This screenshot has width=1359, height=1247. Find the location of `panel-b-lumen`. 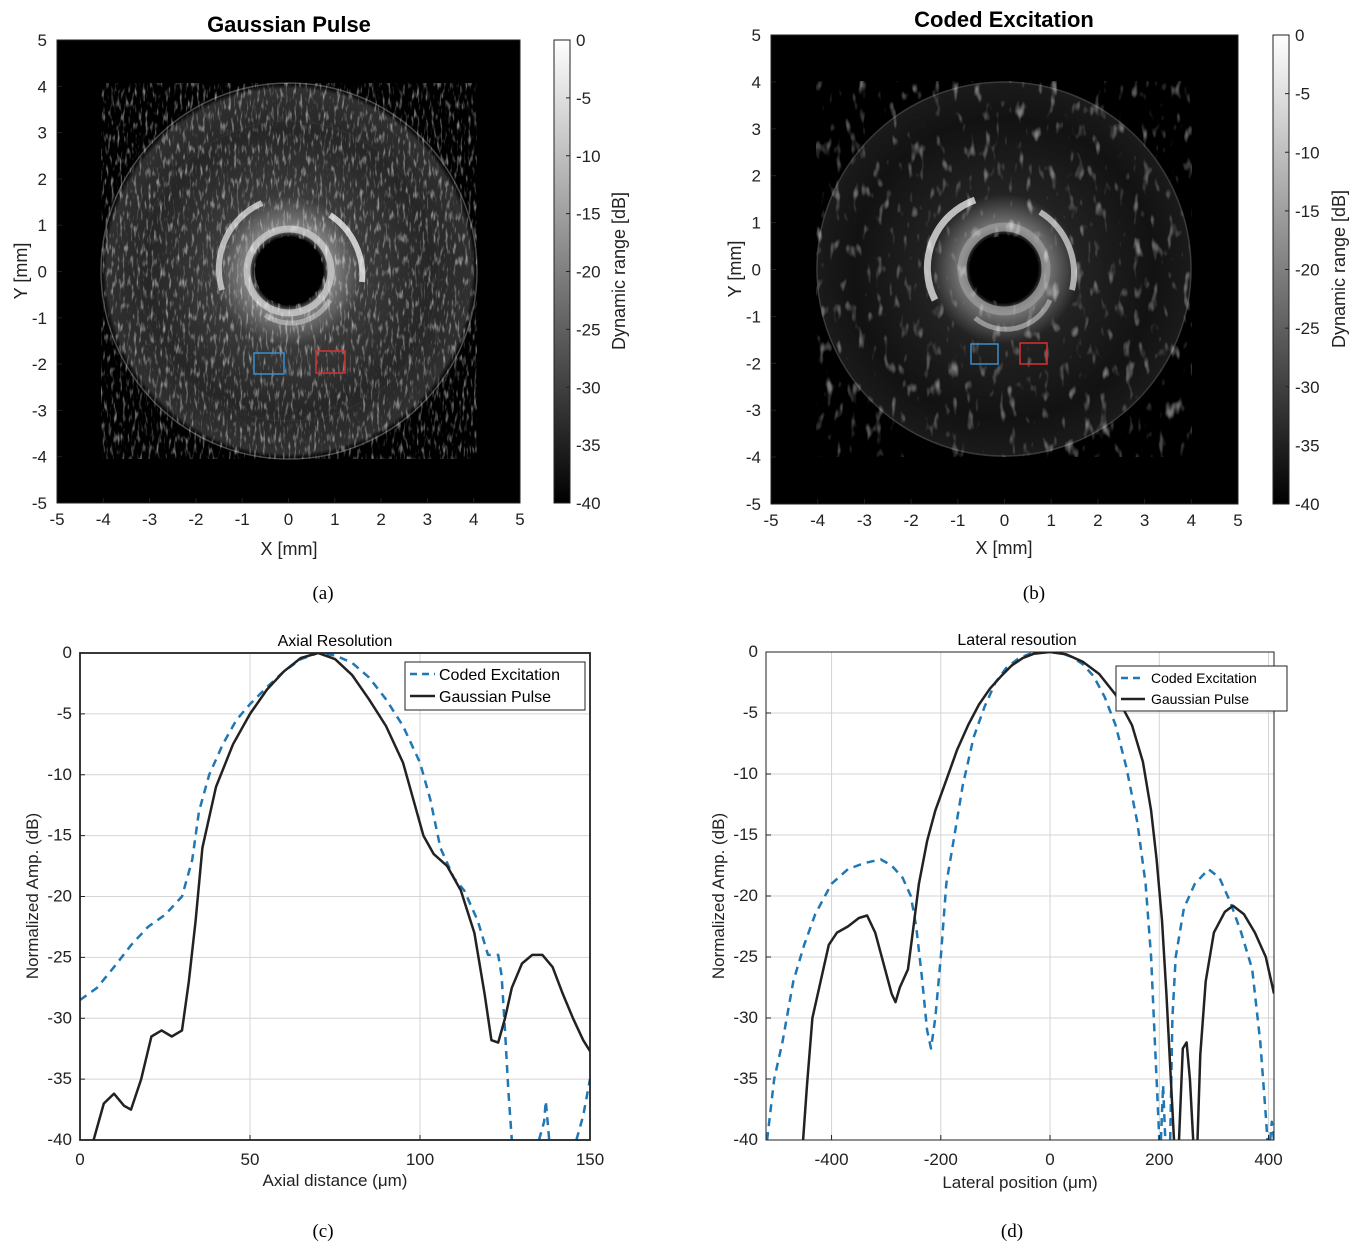

panel-b-lumen is located at coordinates (1004, 269).